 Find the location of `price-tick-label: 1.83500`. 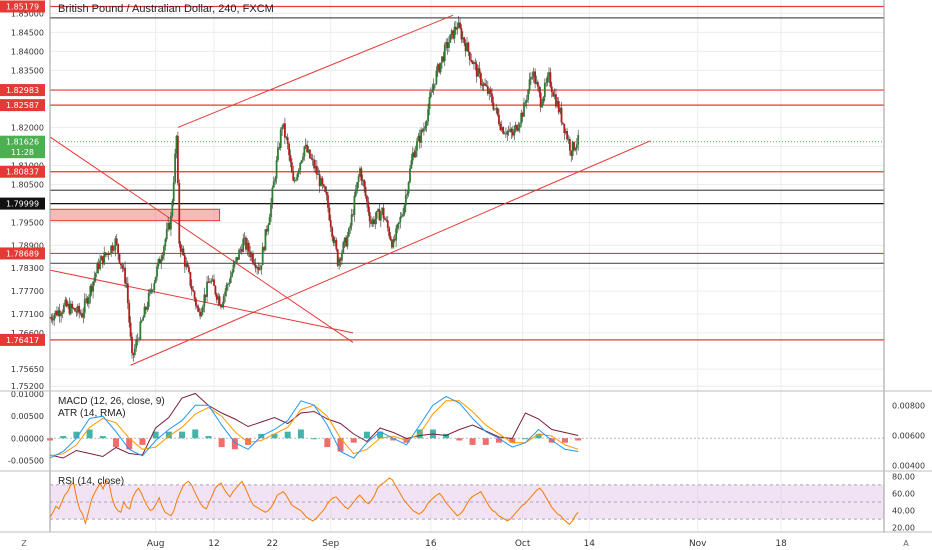

price-tick-label: 1.83500 is located at coordinates (27, 70).